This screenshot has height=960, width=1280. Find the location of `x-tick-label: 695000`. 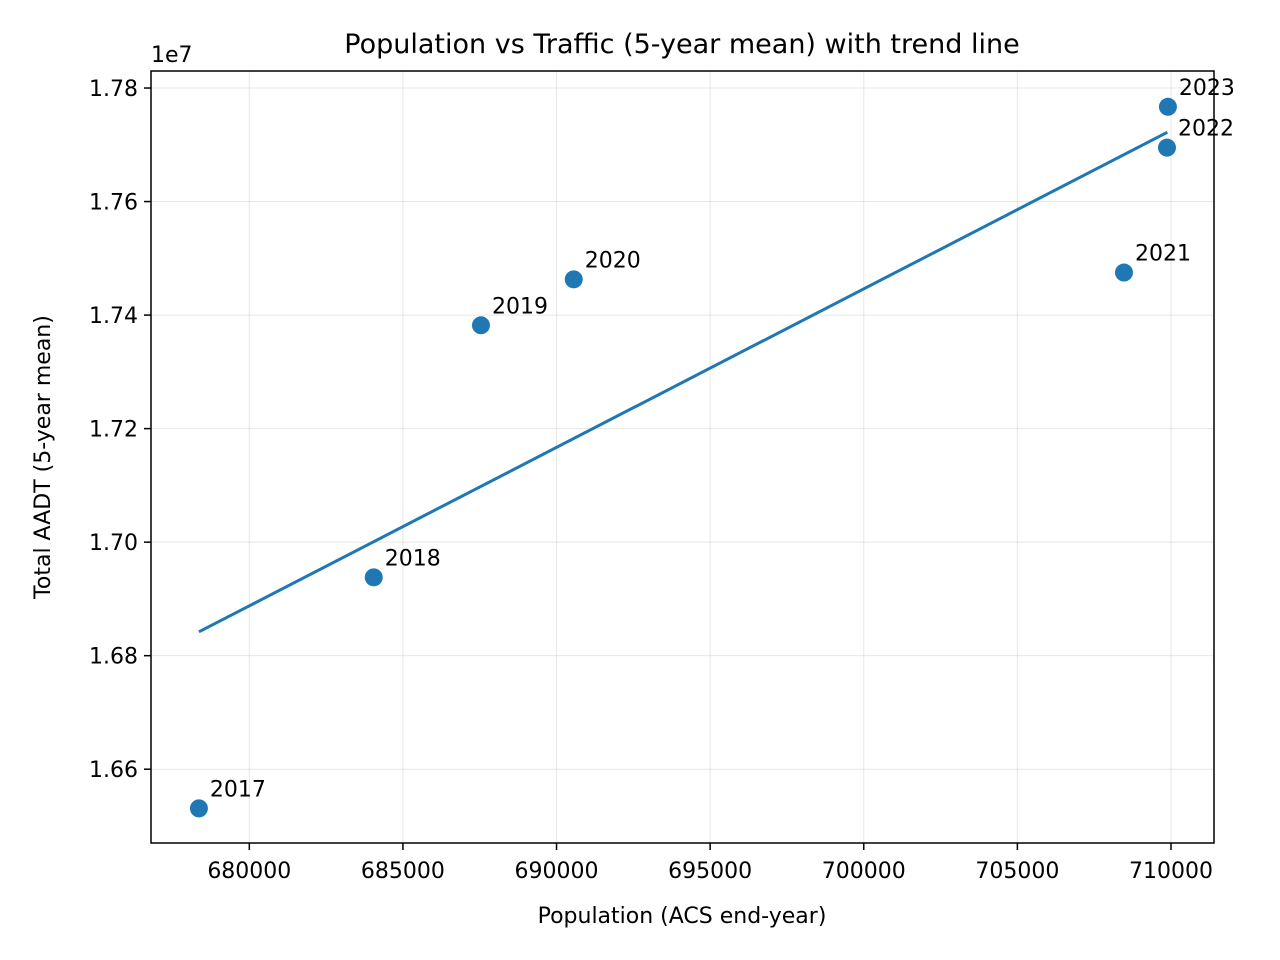

x-tick-label: 695000 is located at coordinates (710, 871).